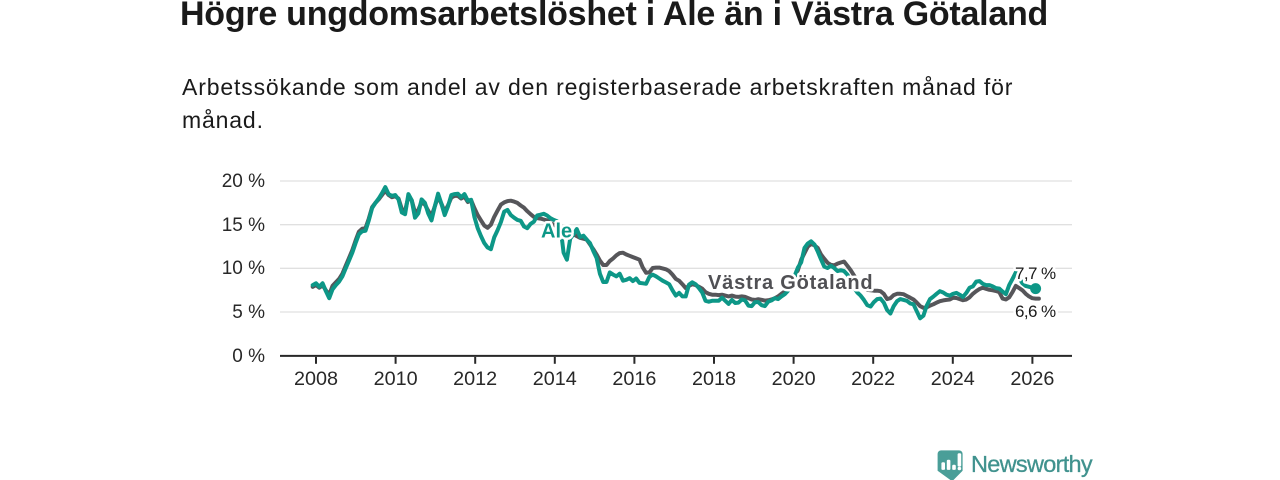  What do you see at coordinates (556, 232) in the screenshot?
I see `svg-text: Ale` at bounding box center [556, 232].